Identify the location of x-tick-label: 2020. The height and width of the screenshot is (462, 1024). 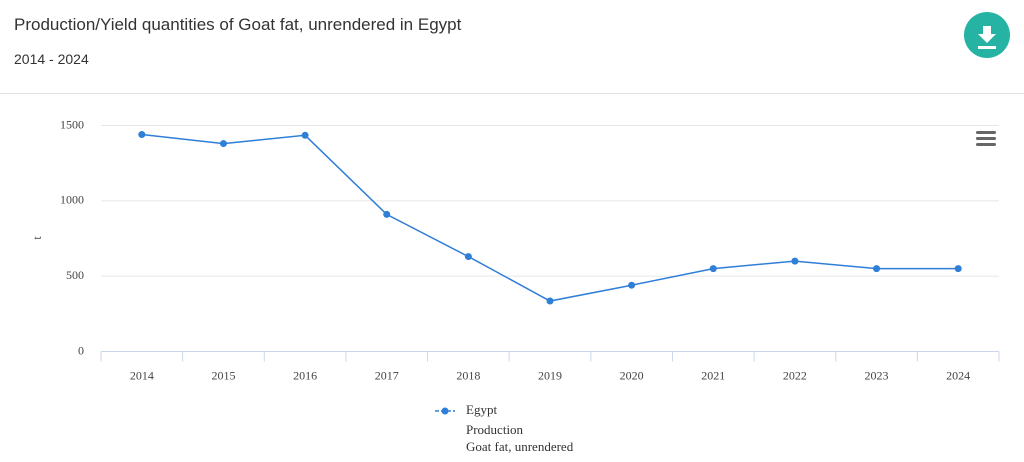
(632, 375).